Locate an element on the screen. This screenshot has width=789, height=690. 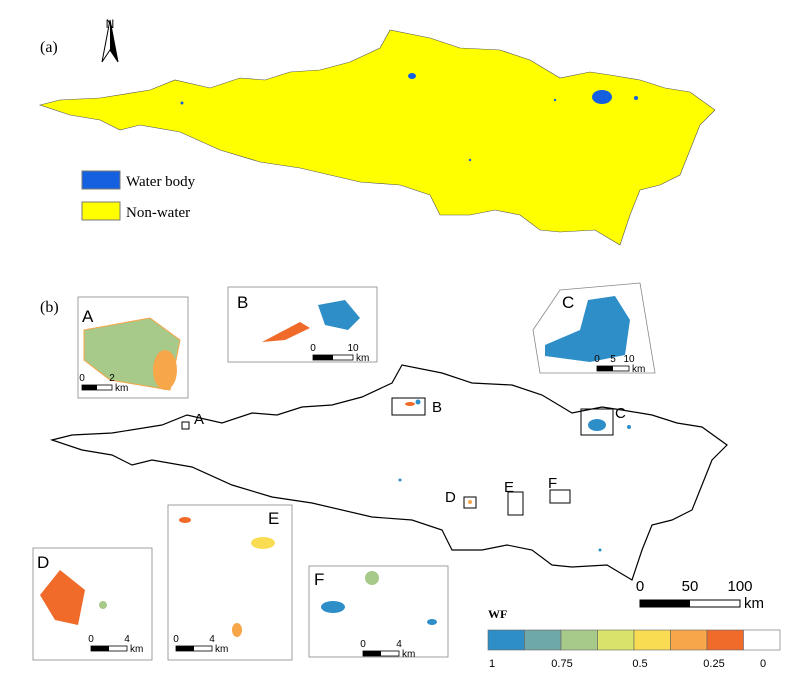
scale-label: 2 is located at coordinates (112, 378).